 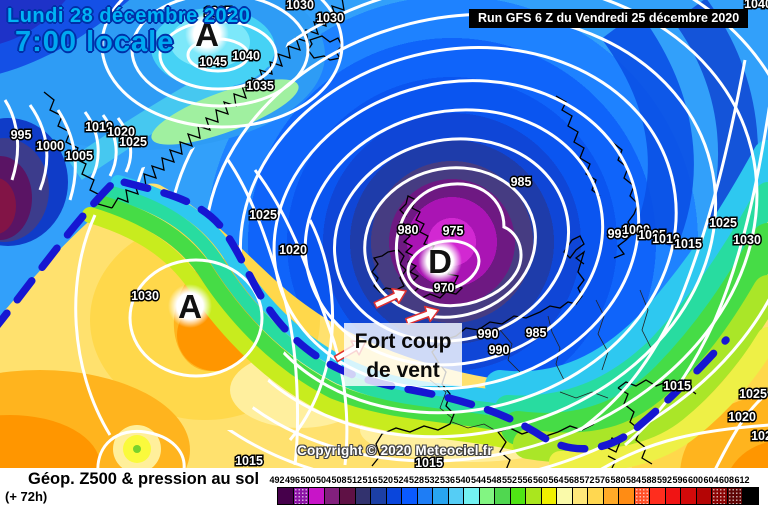 What do you see at coordinates (602, 480) in the screenshot?
I see `legend-tick-label: 576` at bounding box center [602, 480].